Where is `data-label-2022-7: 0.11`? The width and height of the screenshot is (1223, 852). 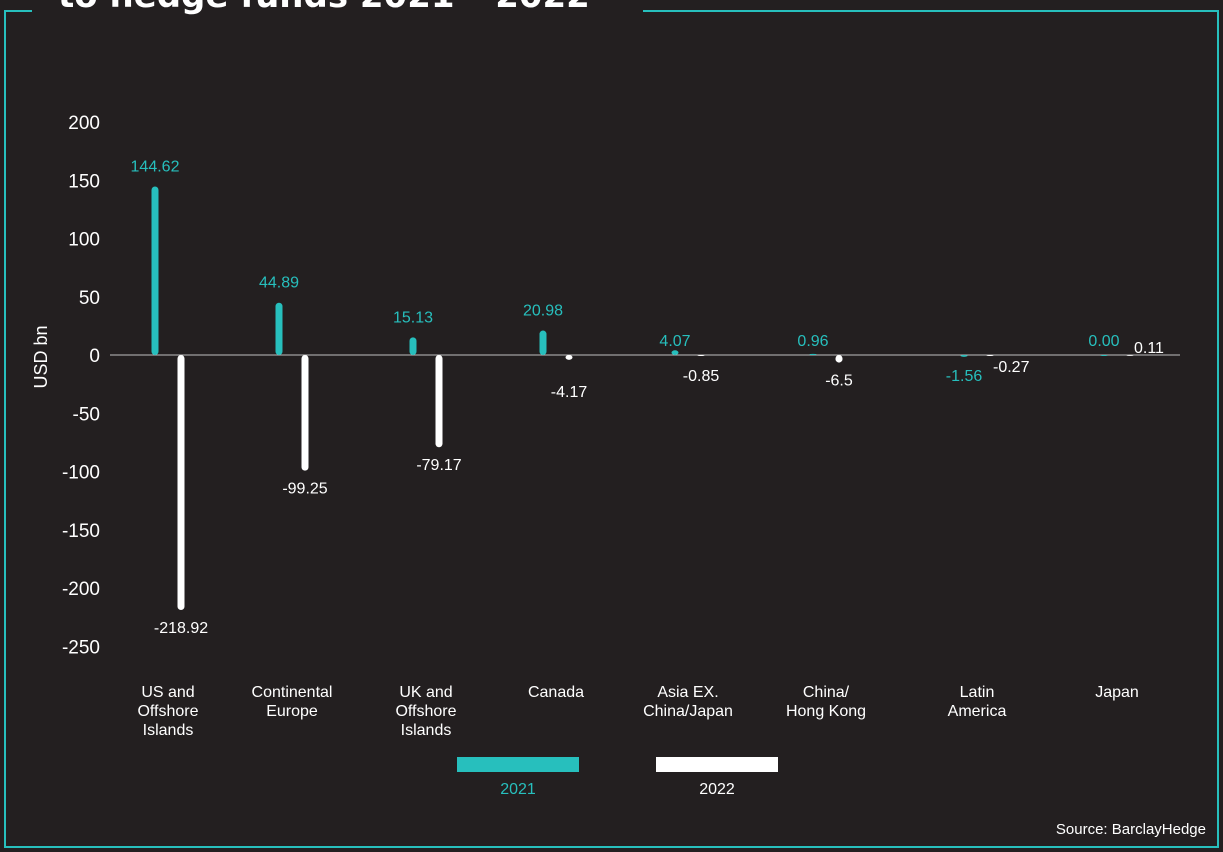 data-label-2022-7: 0.11 is located at coordinates (1149, 348).